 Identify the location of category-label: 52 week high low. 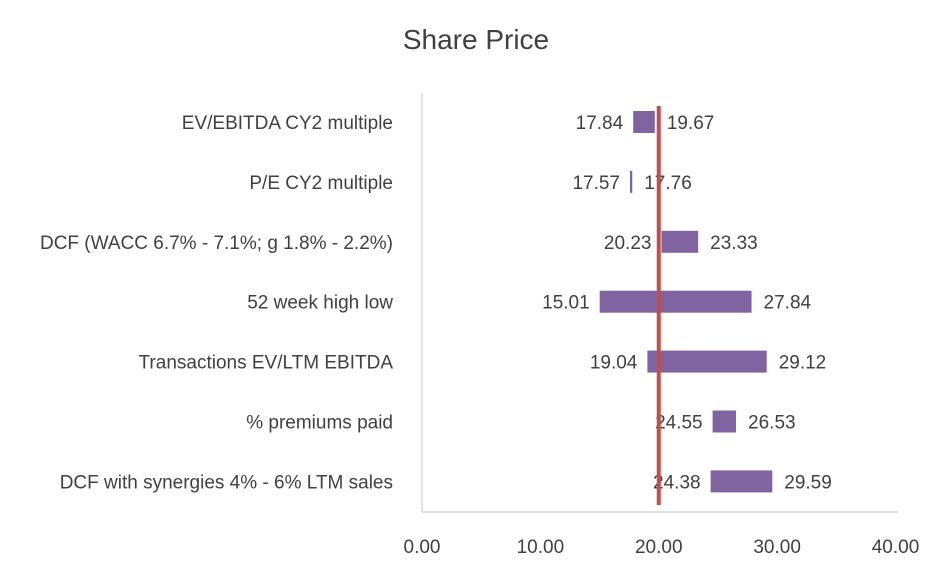
(320, 303).